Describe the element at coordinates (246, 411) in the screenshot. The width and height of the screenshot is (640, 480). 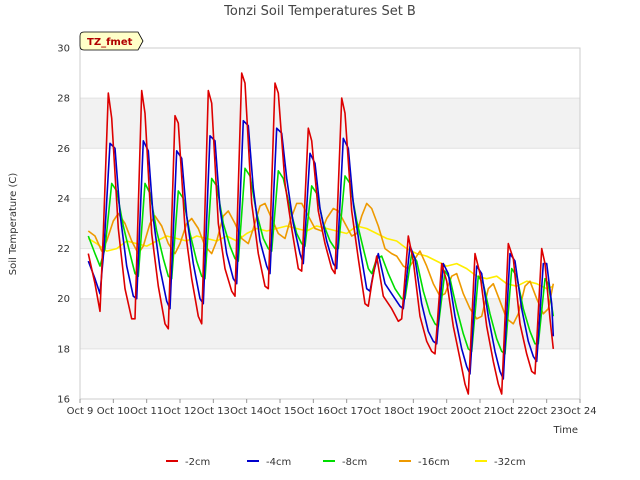
I see `x-tick-label: Oct 14` at that location.